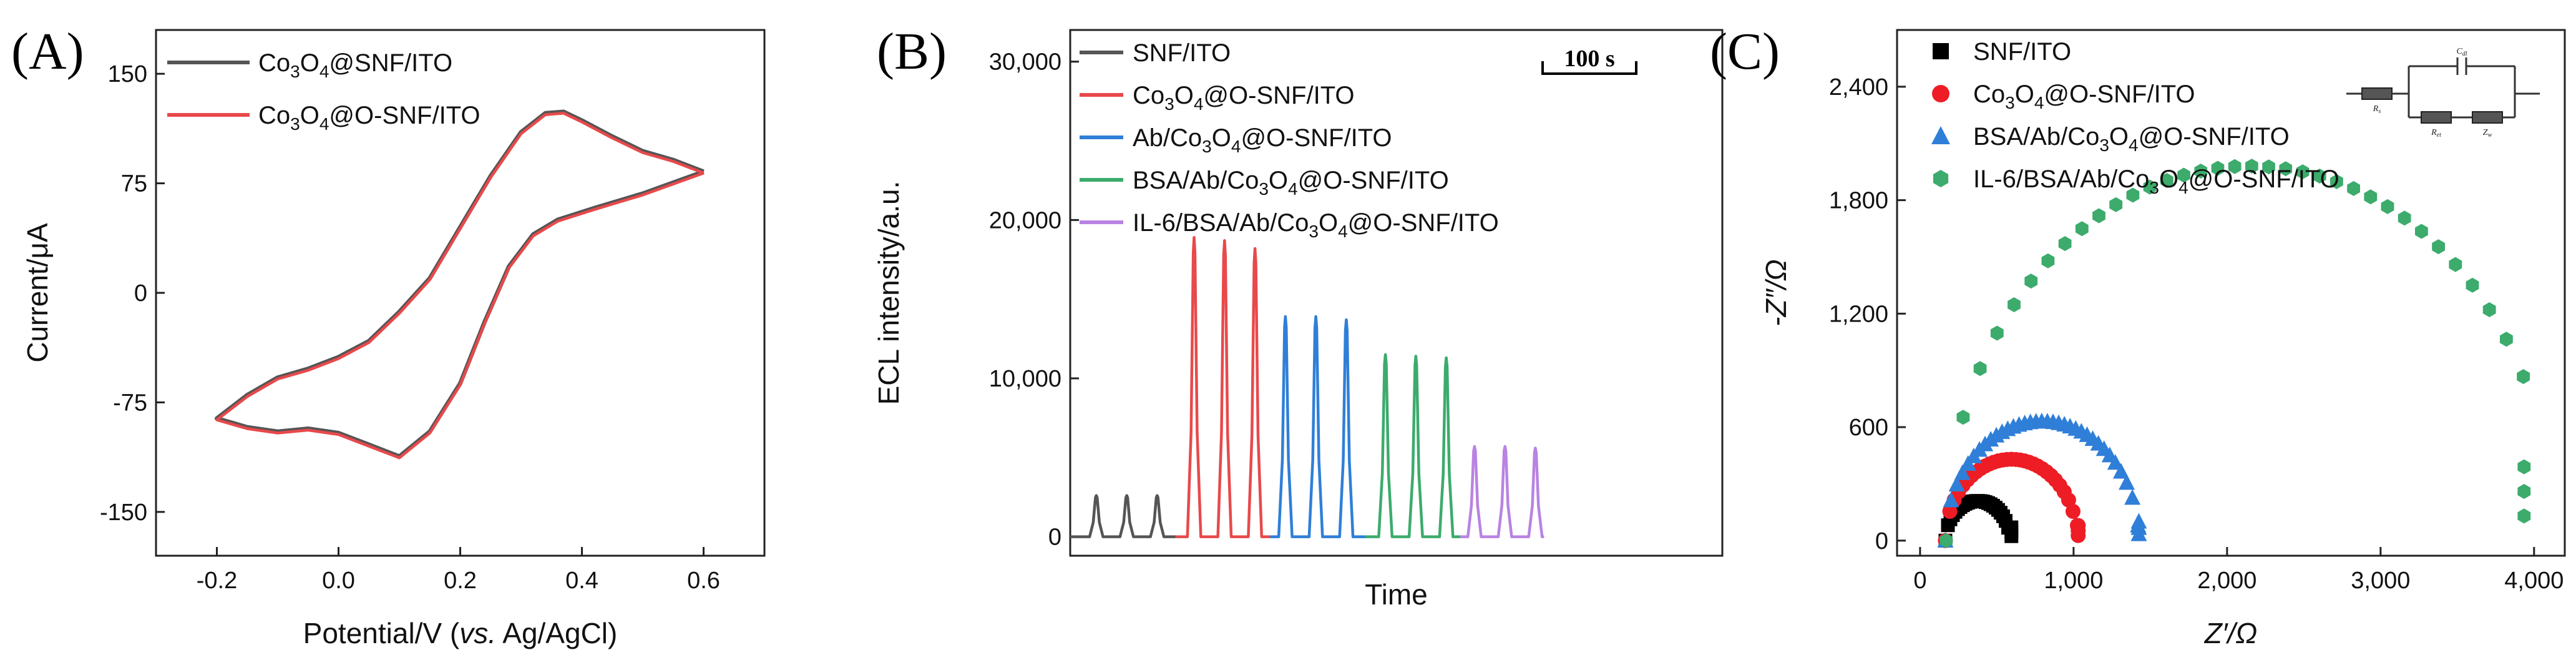  What do you see at coordinates (2377, 93) in the screenshot?
I see `rs-resistor` at bounding box center [2377, 93].